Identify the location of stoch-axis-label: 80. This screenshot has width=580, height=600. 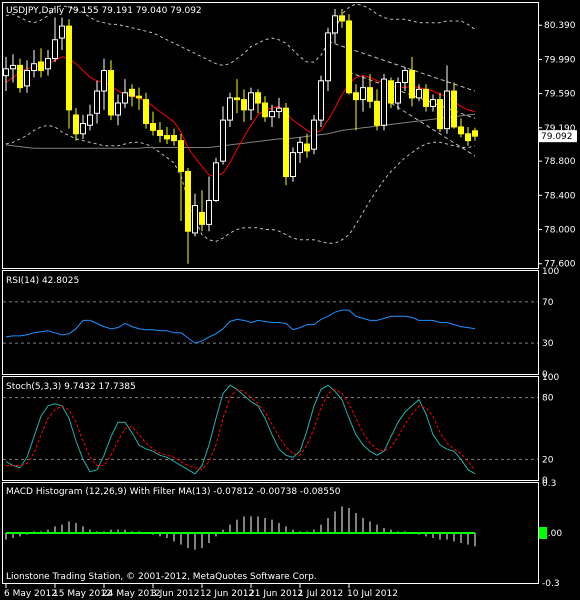
(548, 399).